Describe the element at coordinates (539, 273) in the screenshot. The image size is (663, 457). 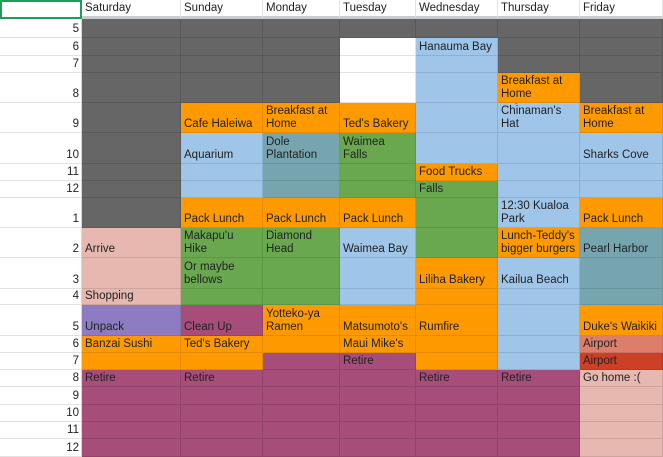
I see `schedule-cell-activity: Kailua Beach` at that location.